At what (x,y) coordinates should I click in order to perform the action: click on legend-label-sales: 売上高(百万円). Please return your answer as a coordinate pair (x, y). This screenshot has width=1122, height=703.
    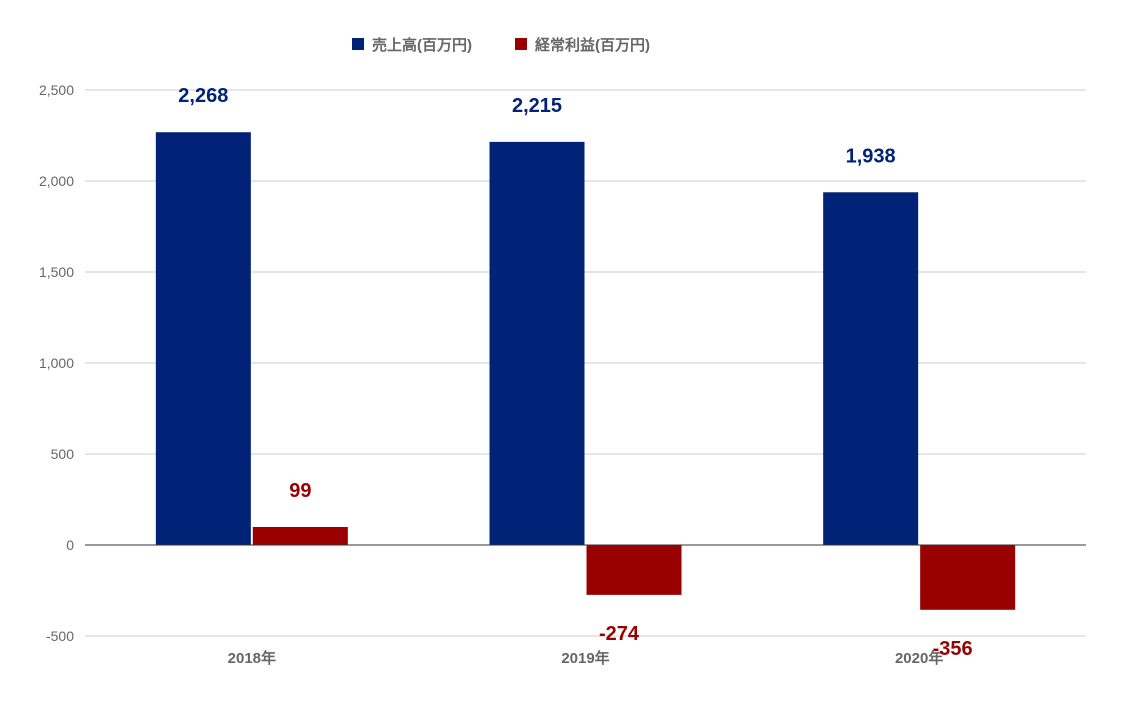
    Looking at the image, I should click on (422, 45).